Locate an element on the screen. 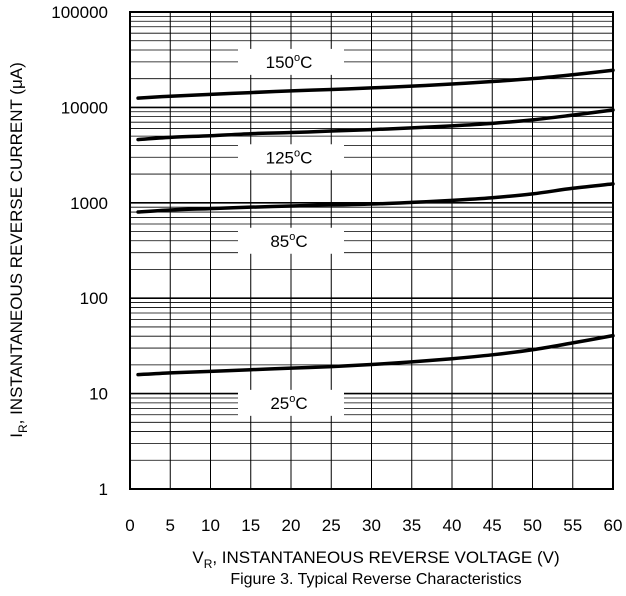 Image resolution: width=626 pixels, height=596 pixels. y-tick-label: 100000 is located at coordinates (79, 12).